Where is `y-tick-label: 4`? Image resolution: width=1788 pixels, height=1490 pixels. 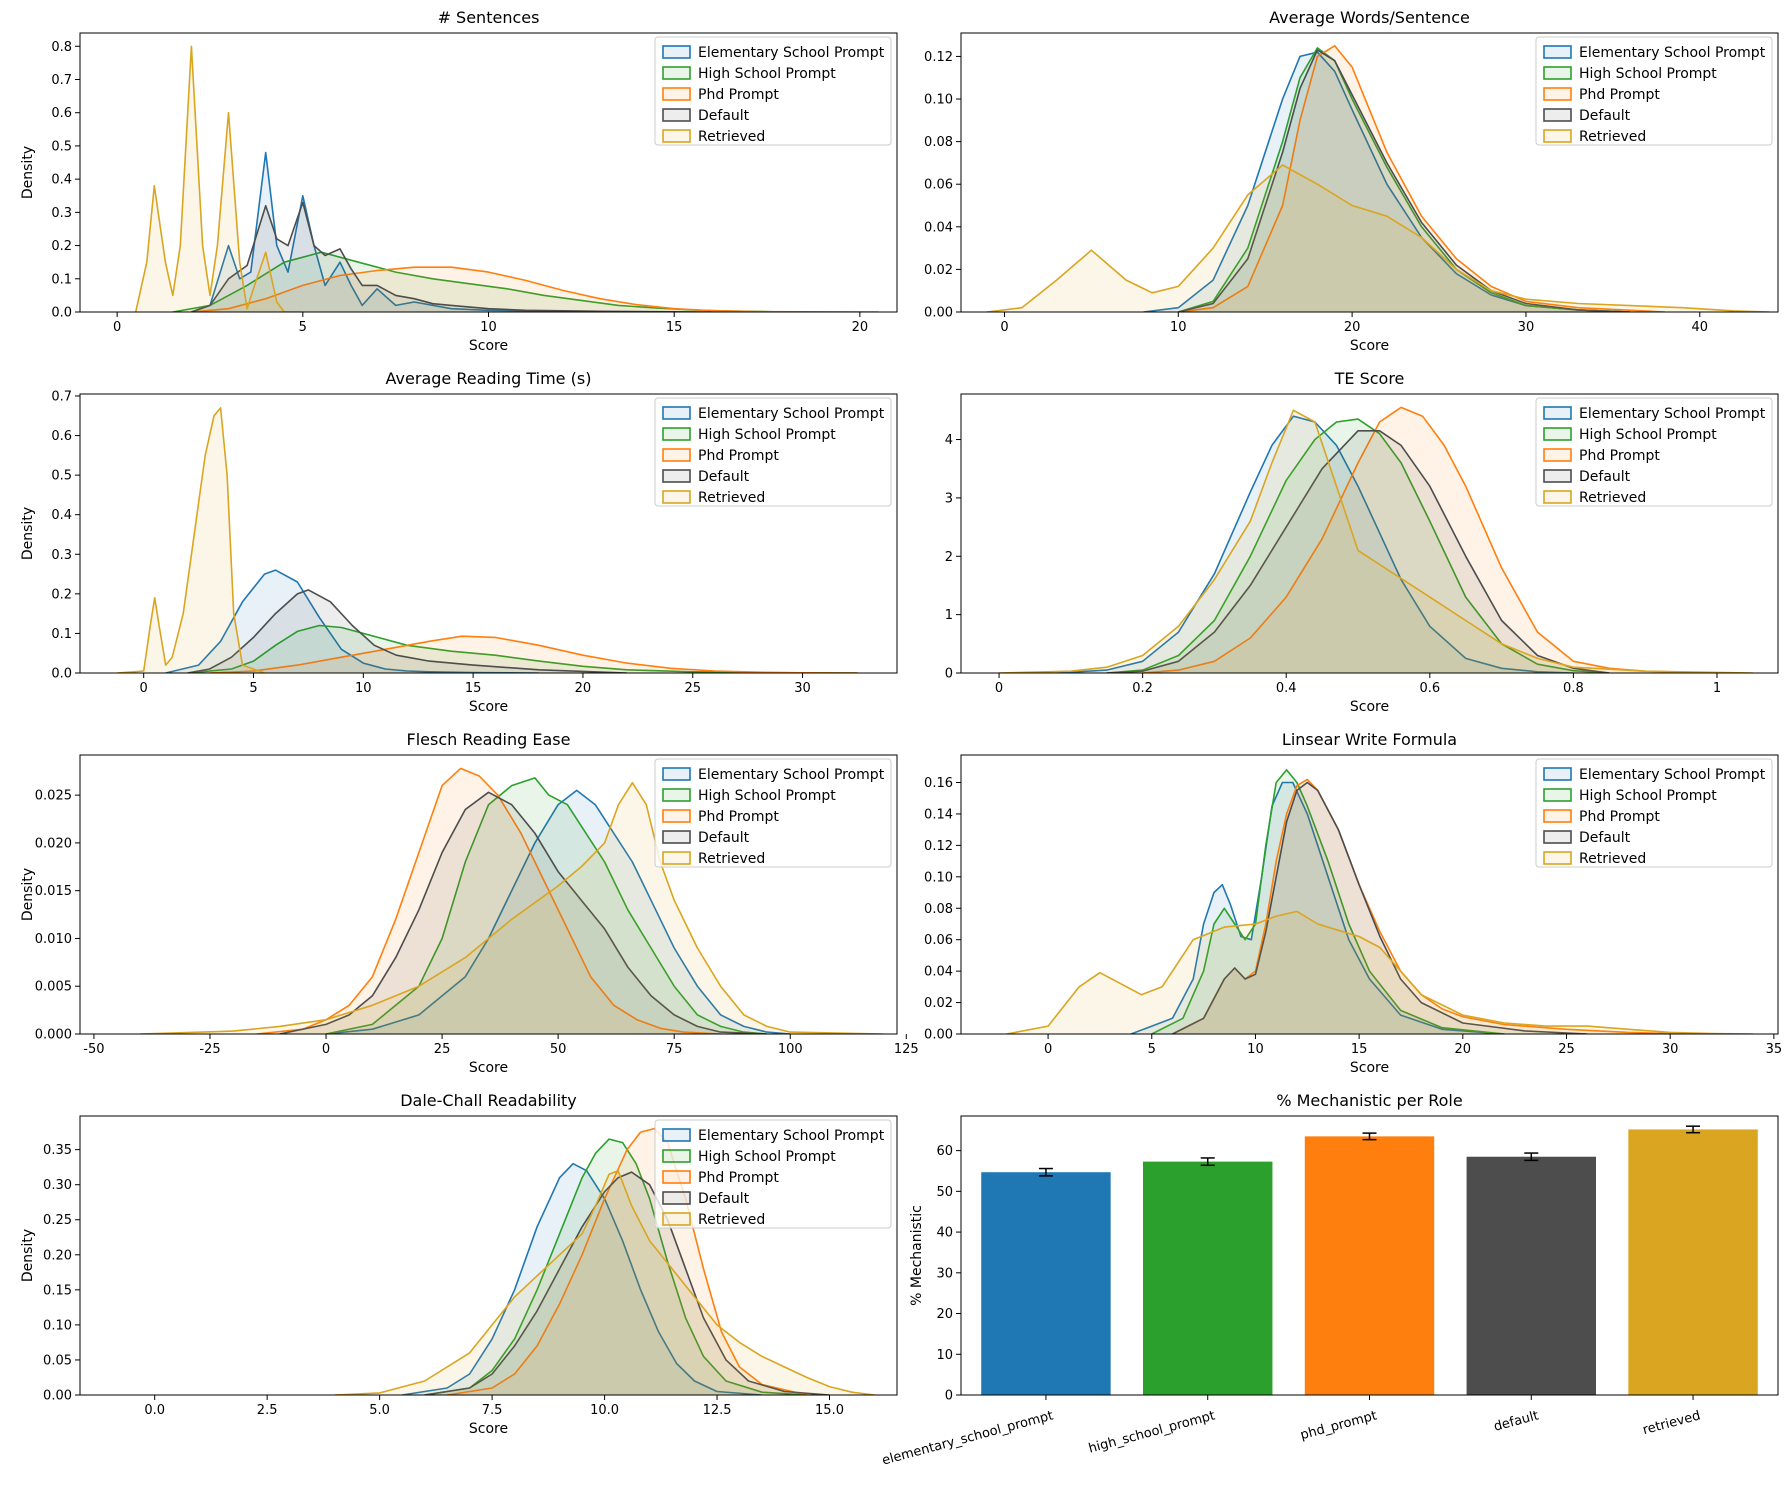
y-tick-label: 4 is located at coordinates (949, 440).